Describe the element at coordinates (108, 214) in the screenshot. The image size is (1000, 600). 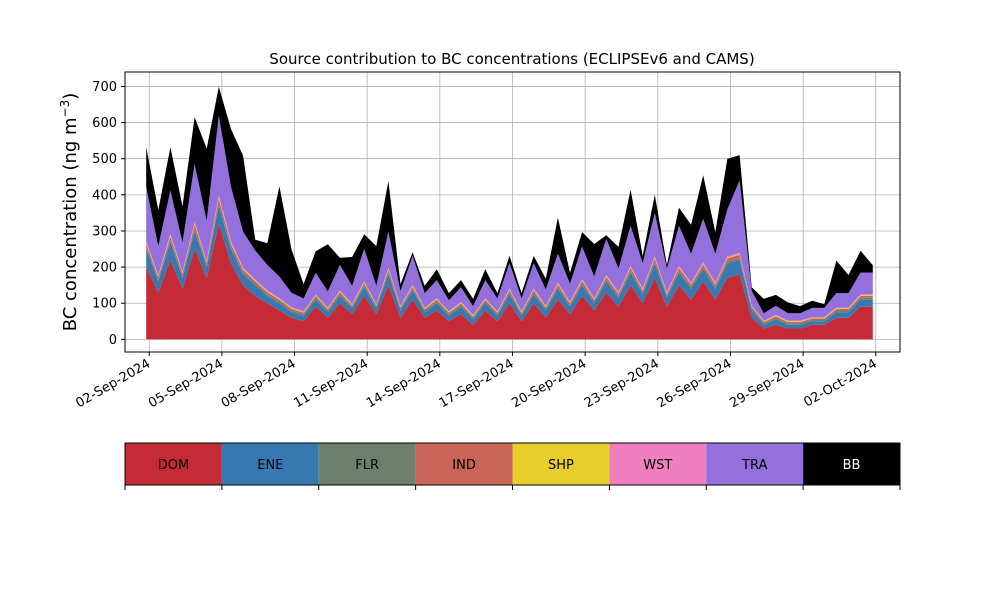
I see `y-axis-ticks: 0 100 200 300 400 500 600 700` at that location.